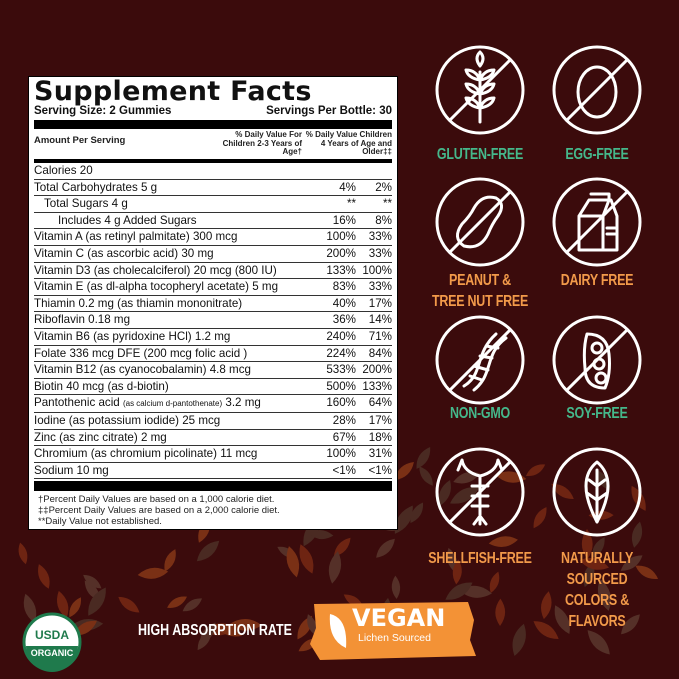  I want to click on vegan-badge, so click(393, 631).